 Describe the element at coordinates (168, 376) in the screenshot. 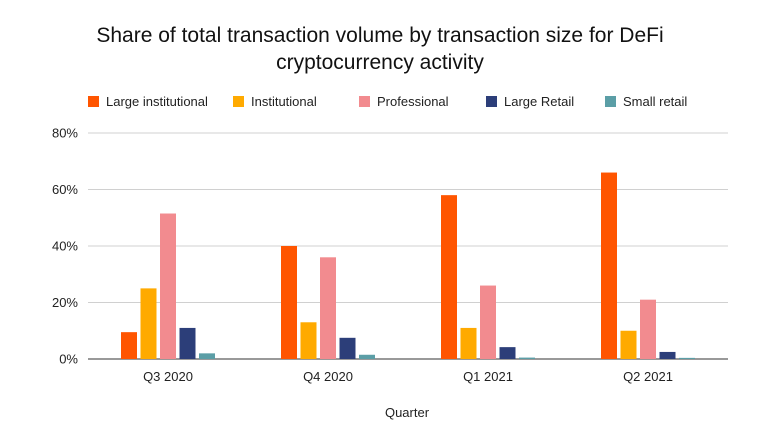

I see `x-tick-label: Q3 2020` at that location.